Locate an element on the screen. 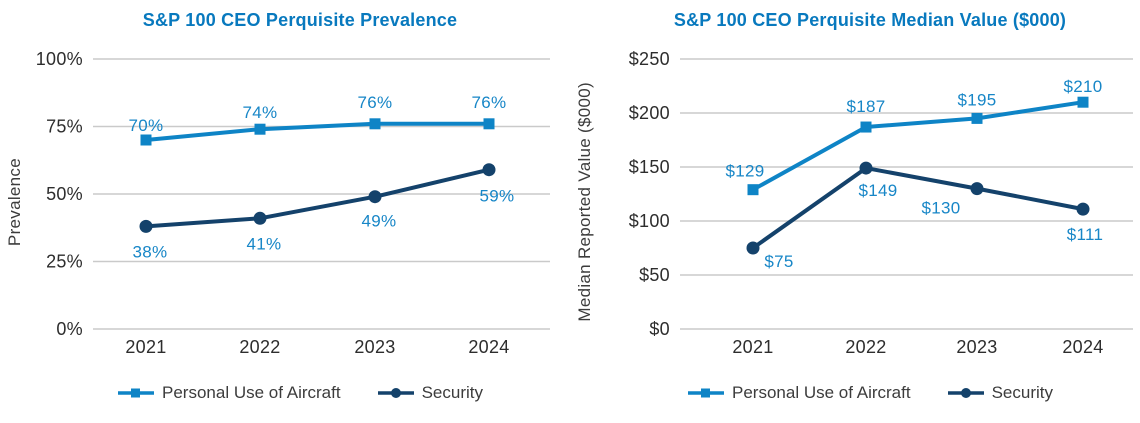 This screenshot has width=1140, height=423. y-axis-label: Median Reported Value ($000) is located at coordinates (585, 202).